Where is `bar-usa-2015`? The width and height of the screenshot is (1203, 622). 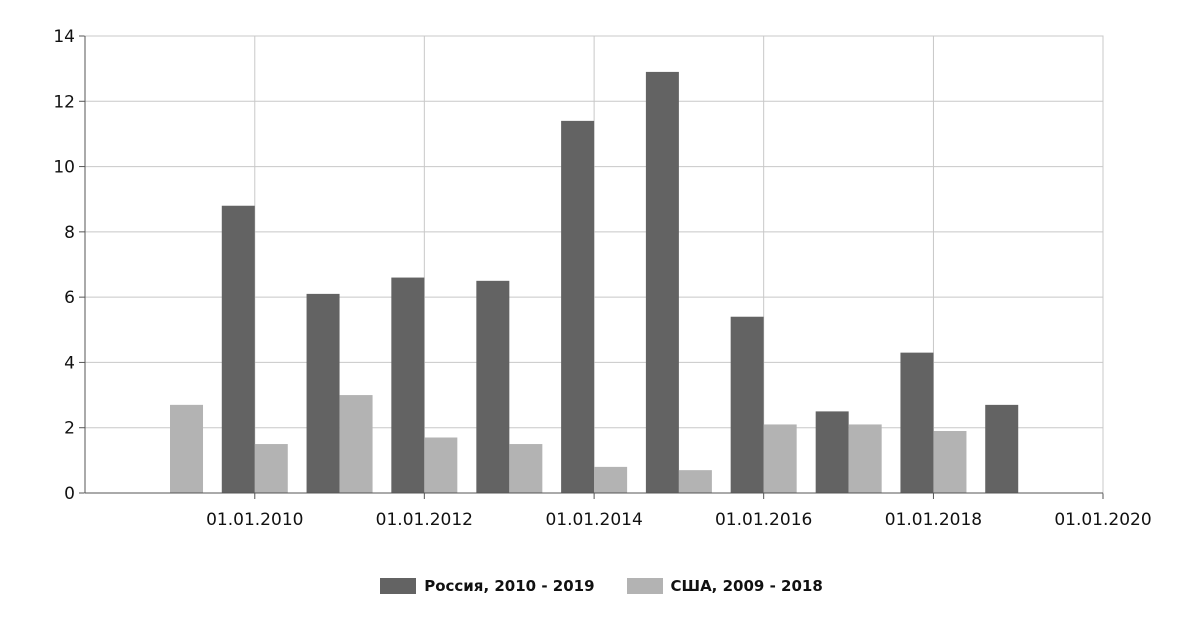 bar-usa-2015 is located at coordinates (695, 481).